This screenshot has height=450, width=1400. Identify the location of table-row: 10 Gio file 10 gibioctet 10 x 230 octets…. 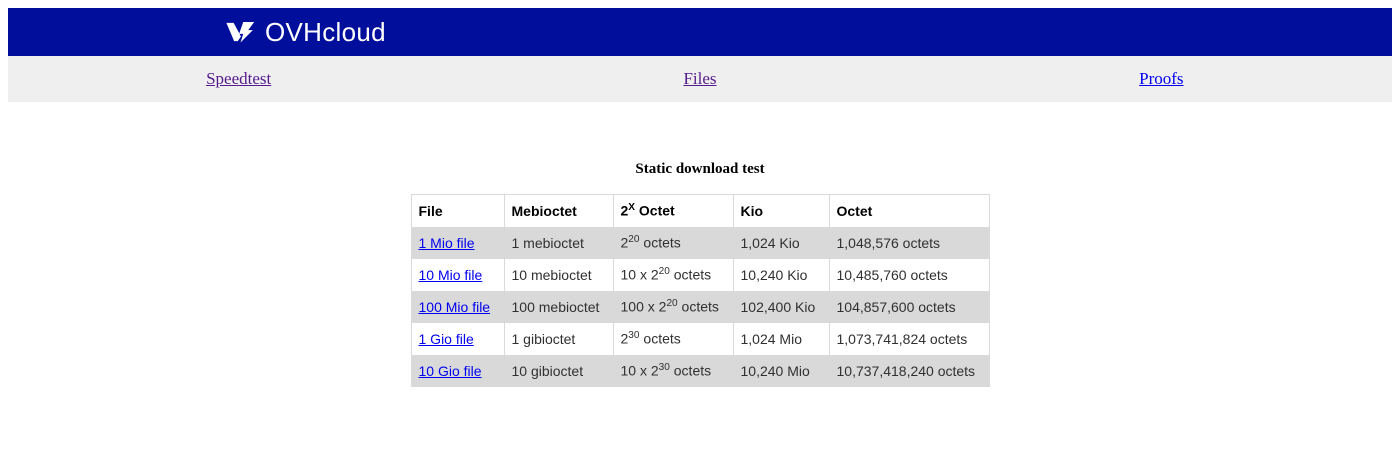
(700, 370).